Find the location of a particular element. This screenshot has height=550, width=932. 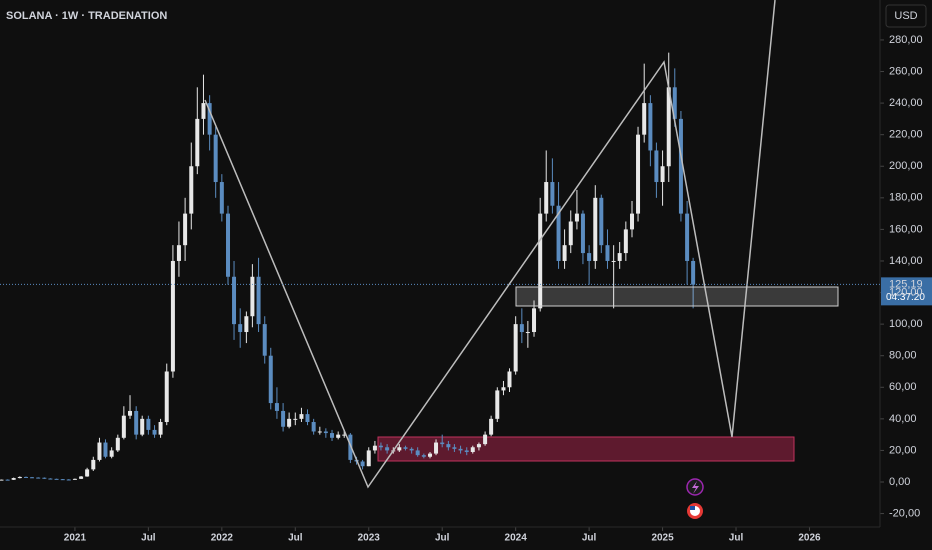

resistance-zone is located at coordinates (677, 296).